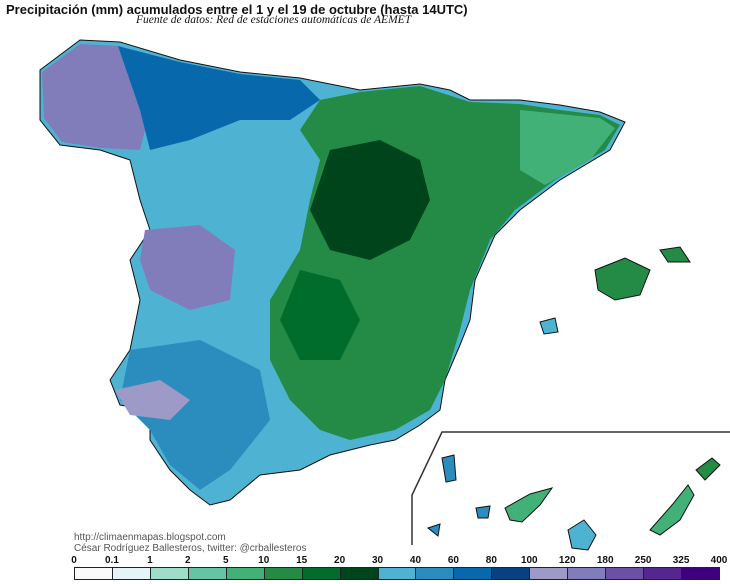  Describe the element at coordinates (567, 560) in the screenshot. I see `legend-threshold-label: 120` at that location.